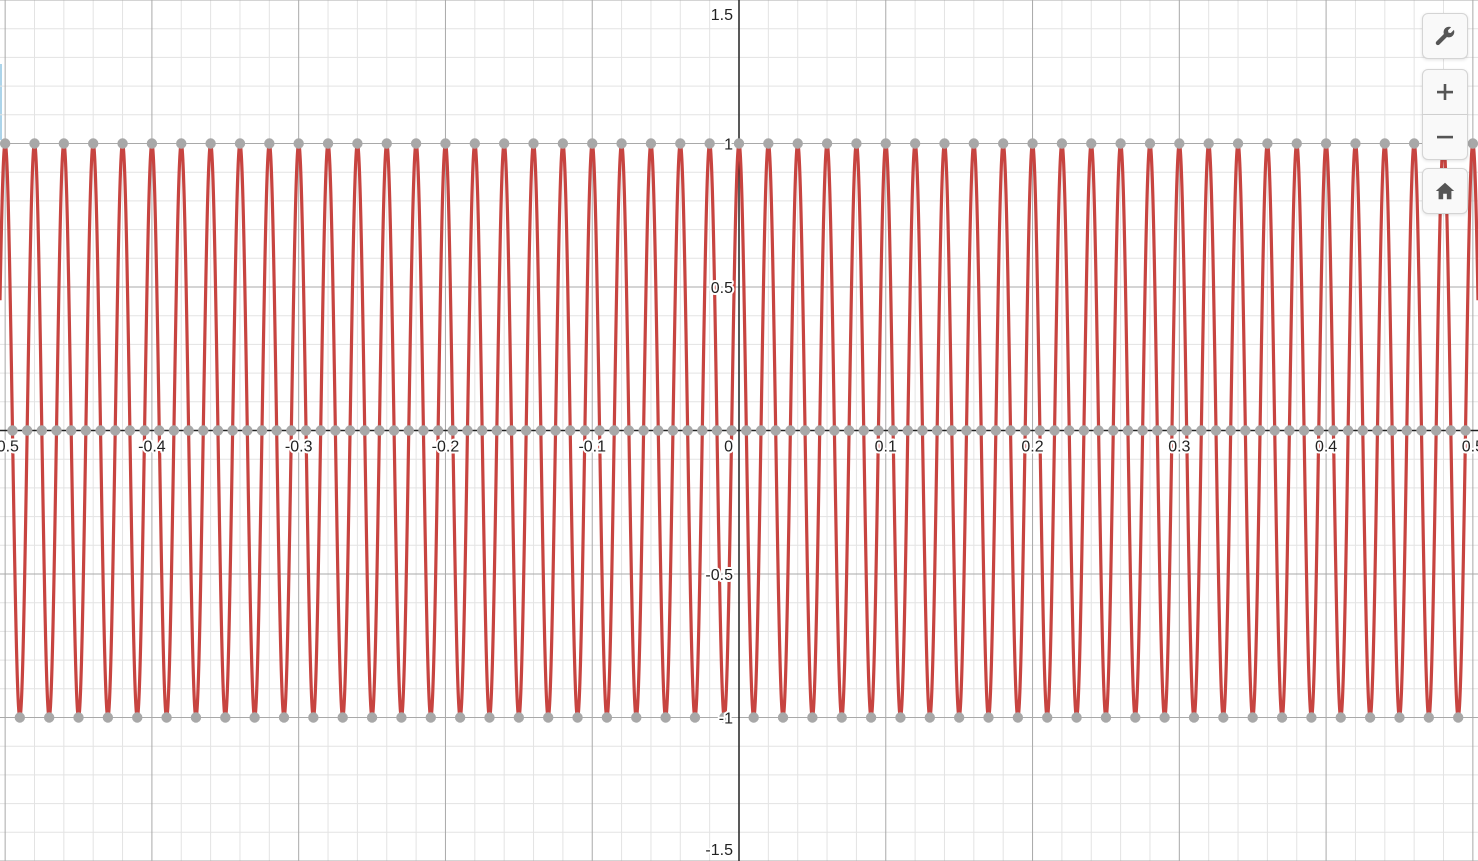  What do you see at coordinates (1445, 36) in the screenshot?
I see `graph-settings-button` at bounding box center [1445, 36].